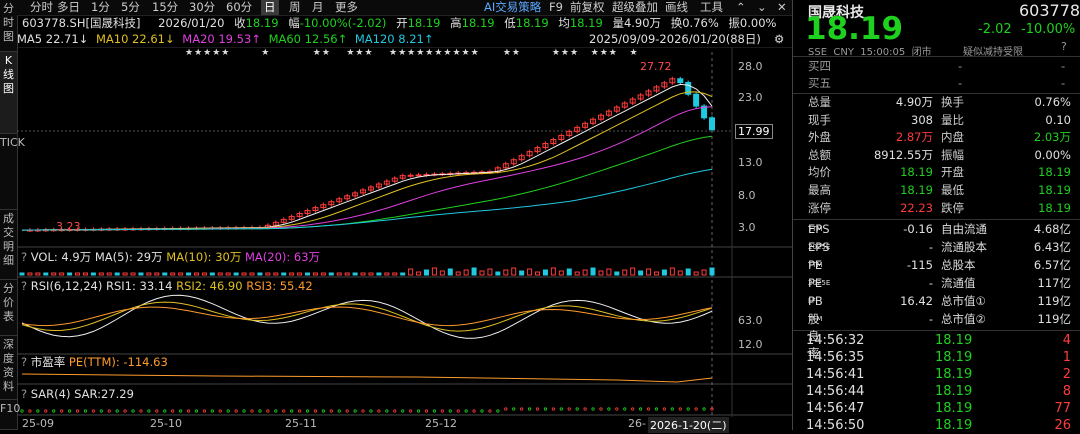  I want to click on fin-label-text: 股息率, so click(814, 336).